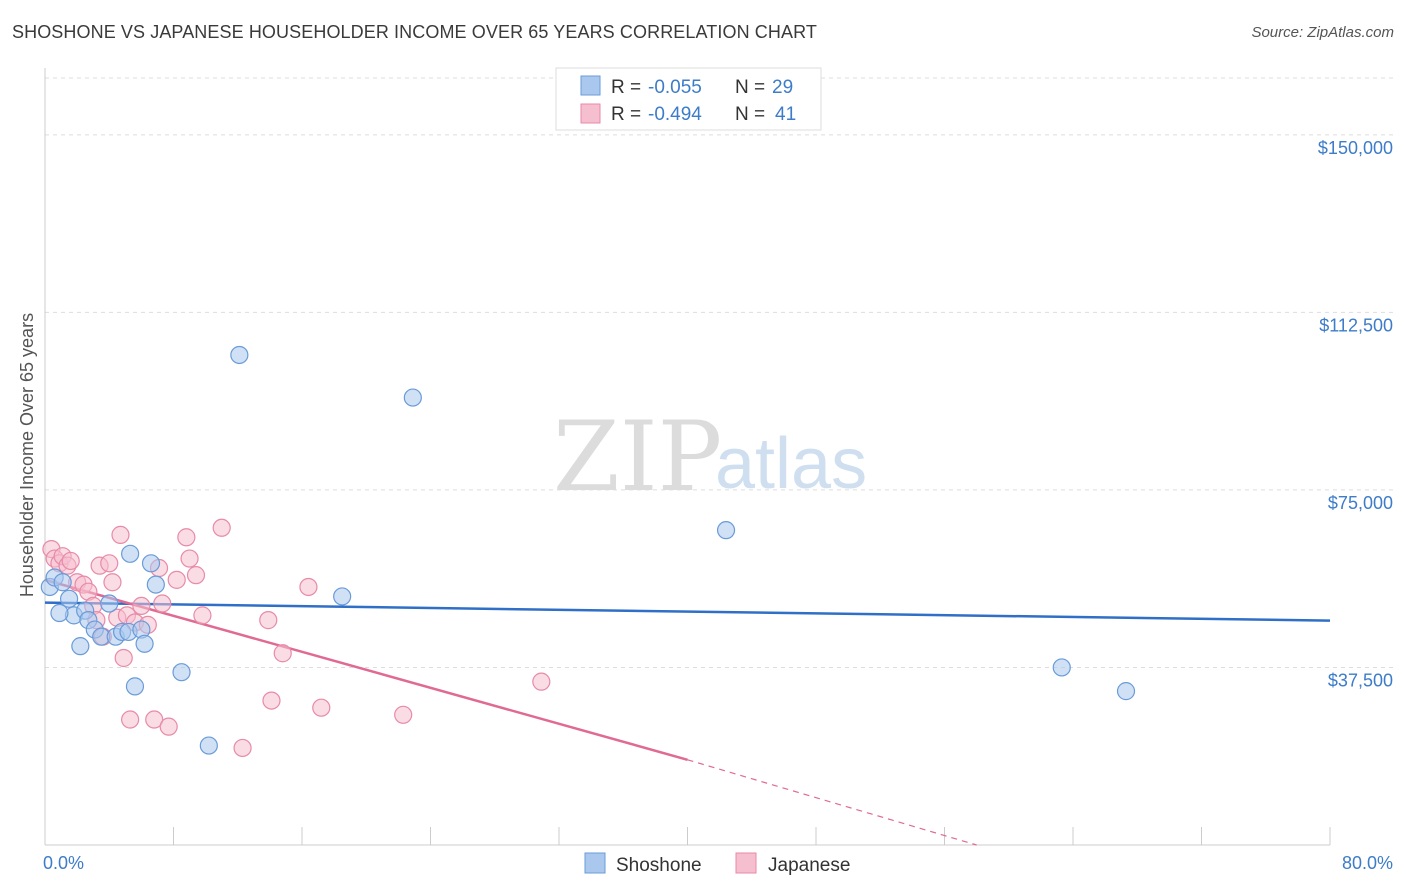 The height and width of the screenshot is (892, 1406). Describe the element at coordinates (675, 114) in the screenshot. I see `legend-r-value-2: -0.494` at that location.